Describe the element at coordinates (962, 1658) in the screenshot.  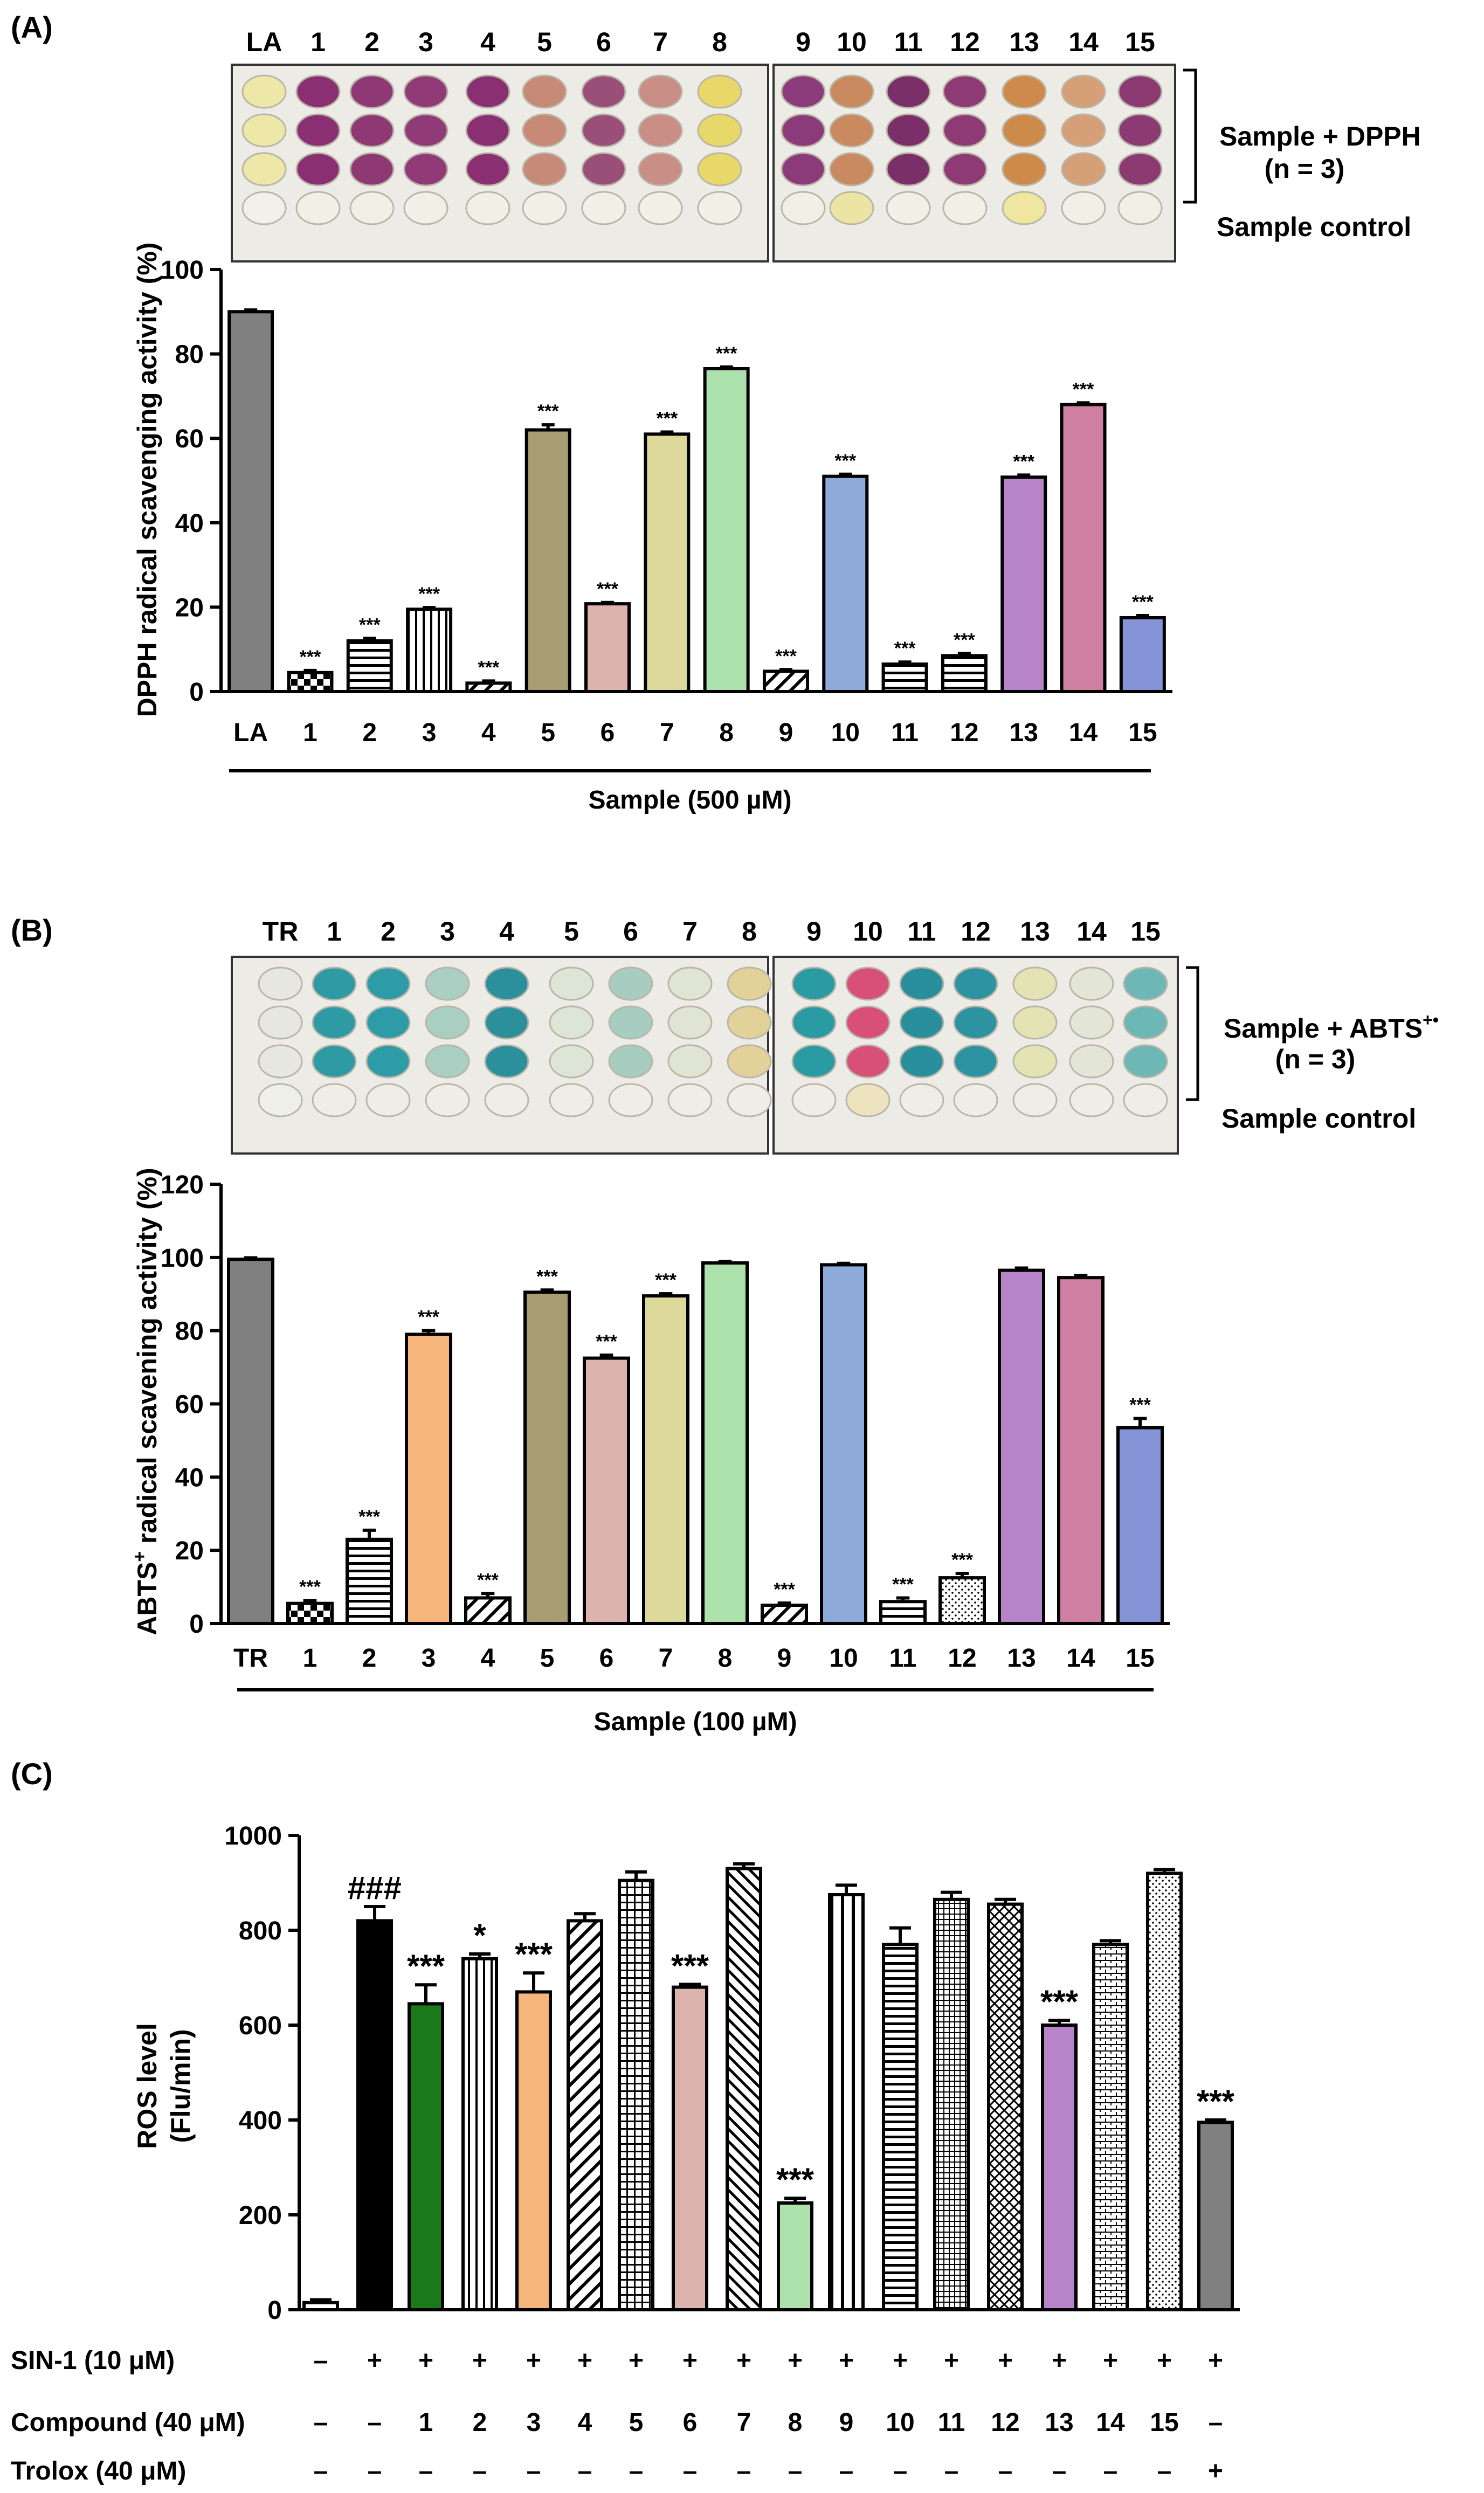
I see `x-tick-label: 12` at that location.